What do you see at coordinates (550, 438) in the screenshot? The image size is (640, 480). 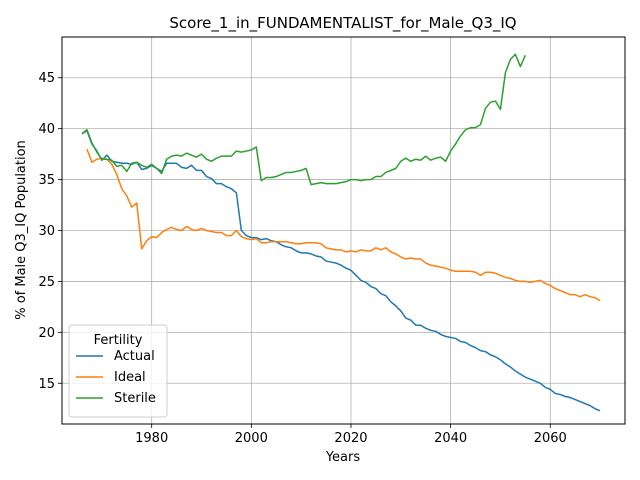 I see `x-tick-label: 2060` at bounding box center [550, 438].